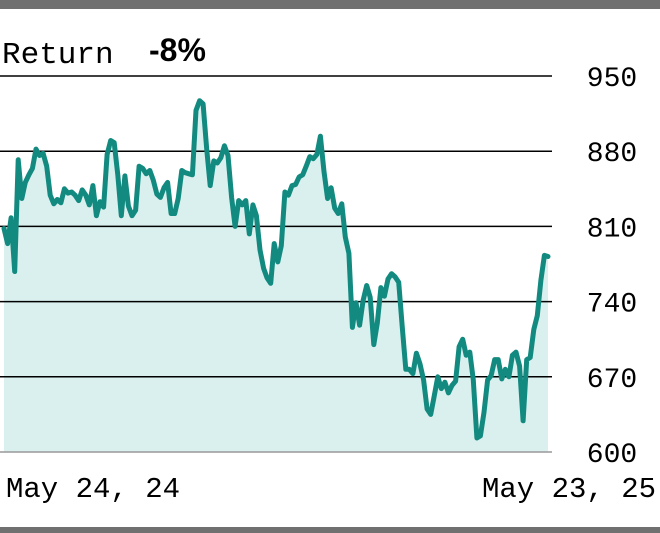 Image resolution: width=660 pixels, height=533 pixels. What do you see at coordinates (177, 50) in the screenshot?
I see `return-value: -8%` at bounding box center [177, 50].